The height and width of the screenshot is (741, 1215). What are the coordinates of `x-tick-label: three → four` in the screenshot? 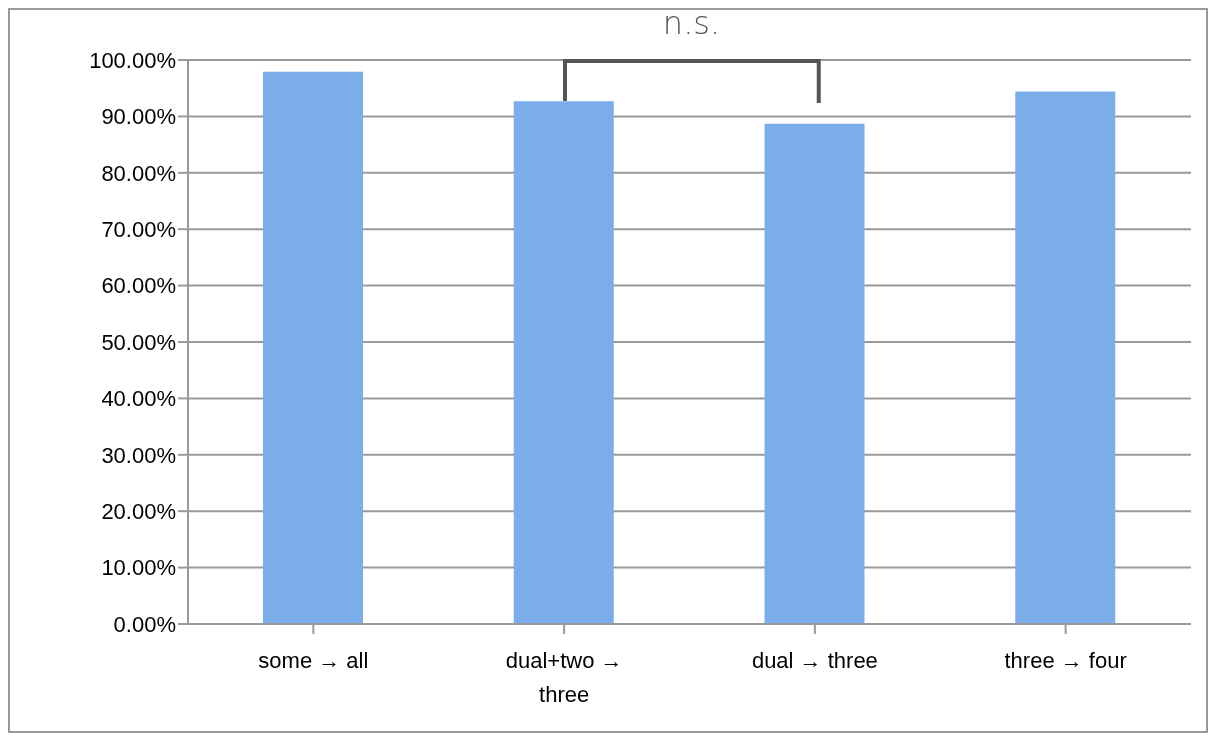 It's located at (1065, 660).